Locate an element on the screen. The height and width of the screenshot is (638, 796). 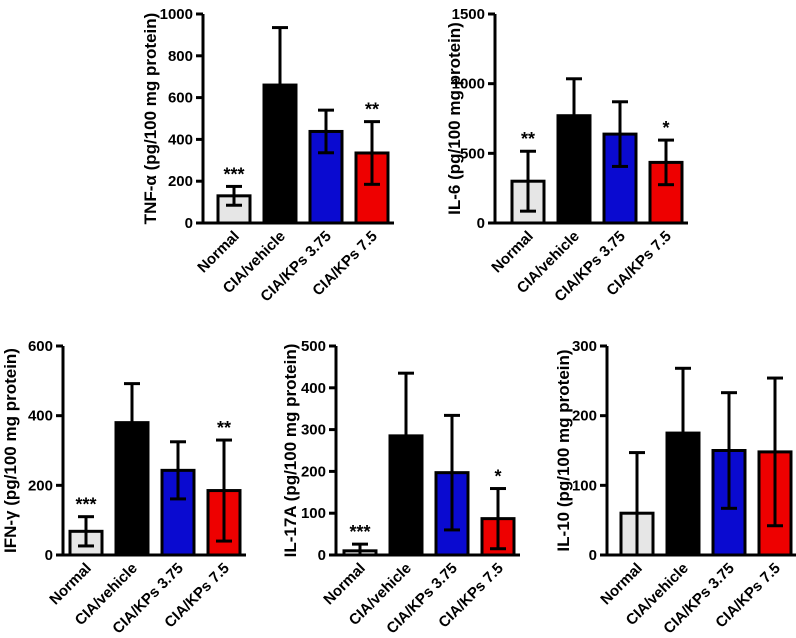
y-axis-title: IL-17A (pg/100 mg protein) is located at coordinates (290, 451).